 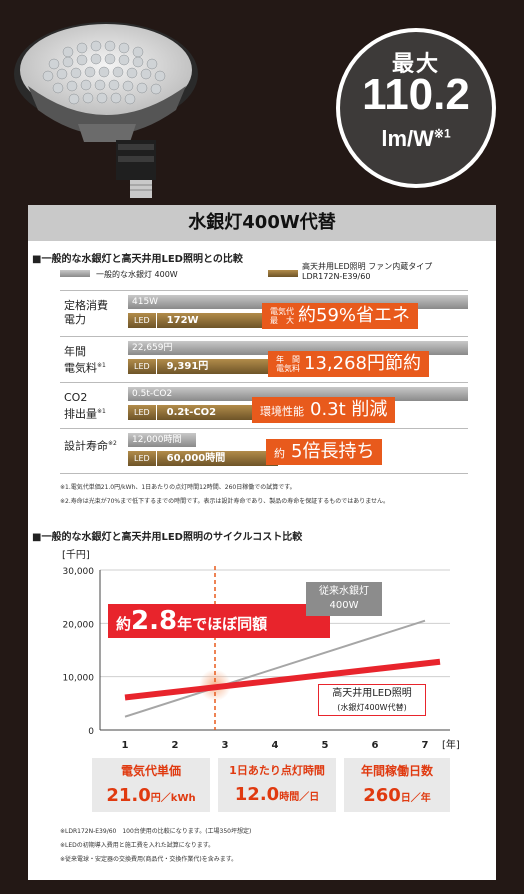 I want to click on row-label: 定格消費 電力, so click(x=86, y=312).